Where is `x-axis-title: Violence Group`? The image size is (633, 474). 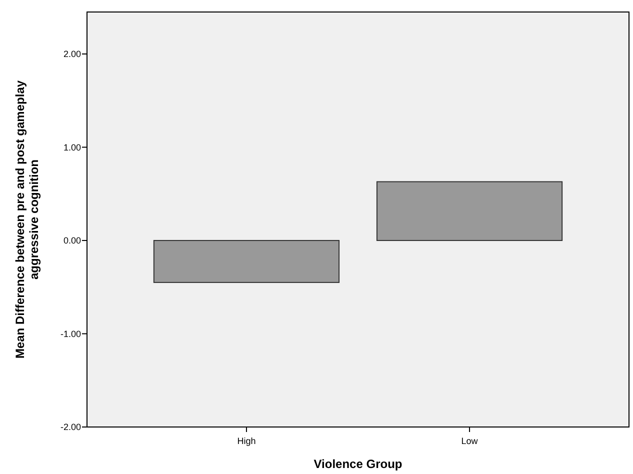 x-axis-title: Violence Group is located at coordinates (358, 464).